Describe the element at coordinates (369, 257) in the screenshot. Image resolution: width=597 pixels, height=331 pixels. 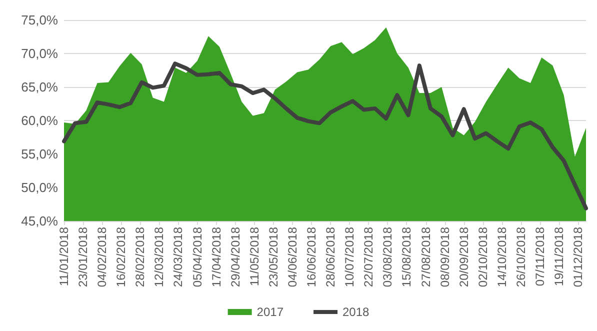
I see `x-tick-label: 22/07/2018` at that location.